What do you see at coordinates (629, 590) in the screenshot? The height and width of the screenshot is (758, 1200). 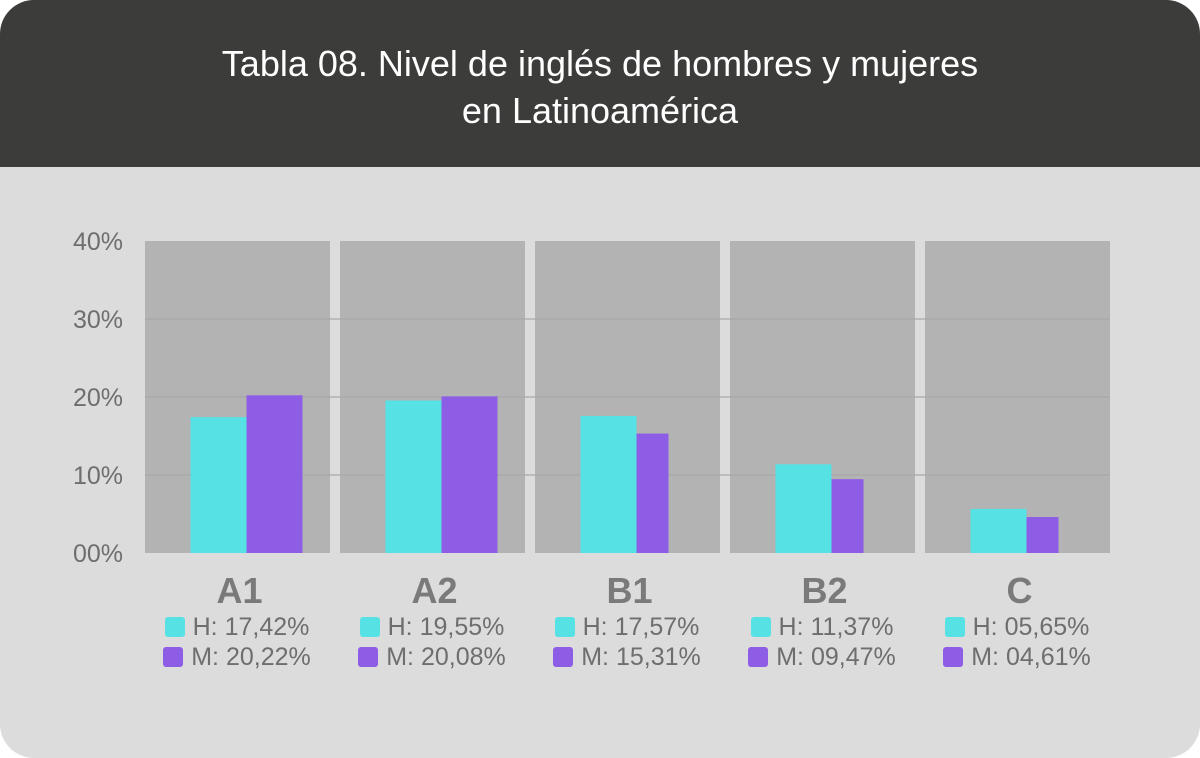 I see `category-label-b1: B1` at bounding box center [629, 590].